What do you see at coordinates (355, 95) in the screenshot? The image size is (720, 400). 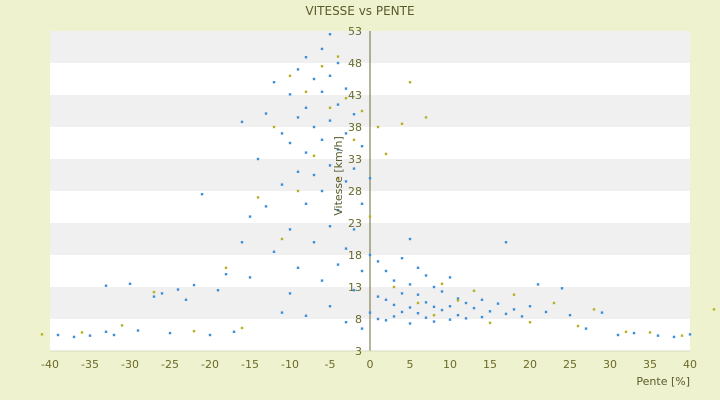 I see `y-tick-label: 43` at bounding box center [355, 95].